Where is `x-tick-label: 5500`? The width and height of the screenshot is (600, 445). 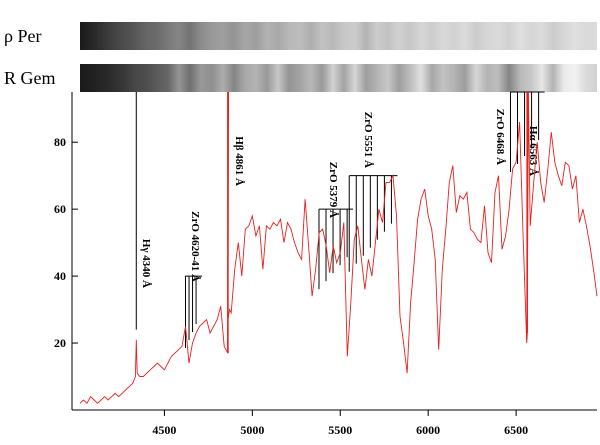 x-tick-label: 5500 is located at coordinates (340, 430).